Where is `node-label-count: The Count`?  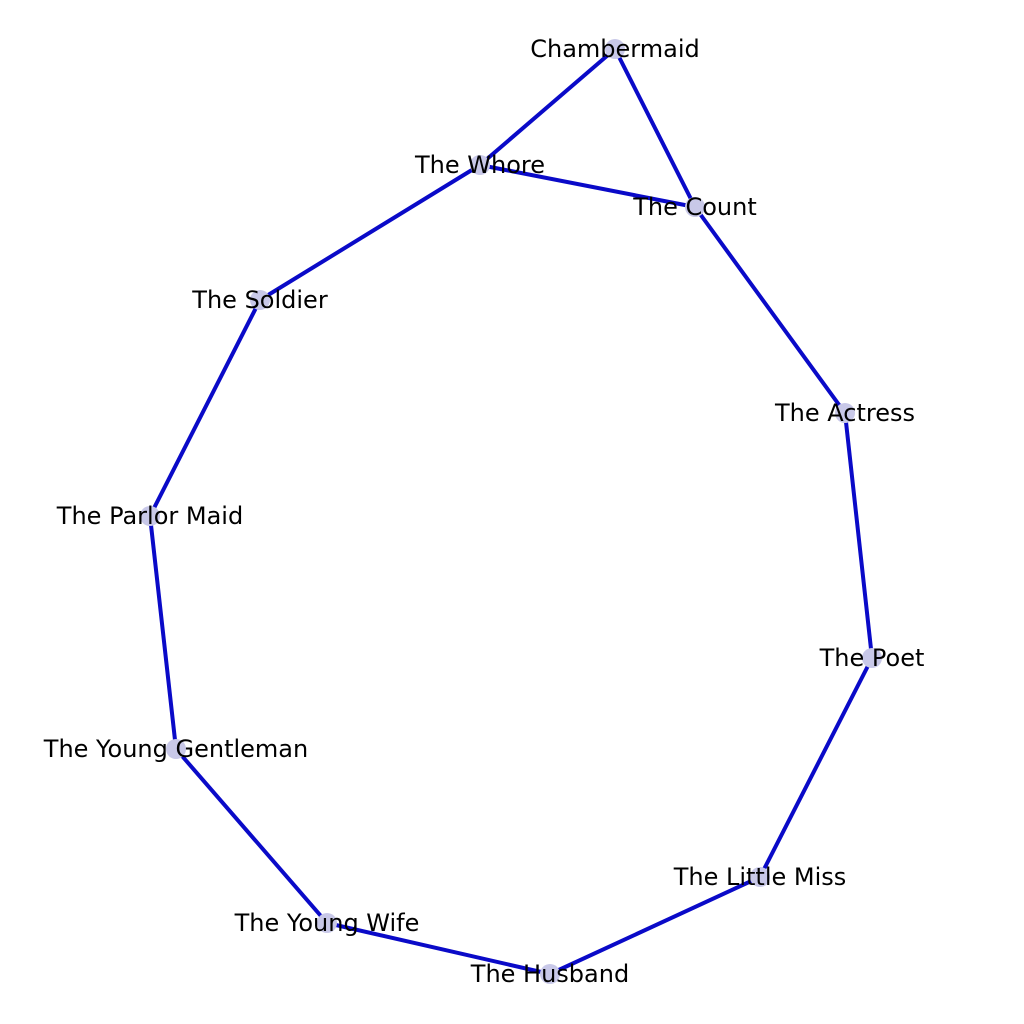 node-label-count: The Count is located at coordinates (694, 207).